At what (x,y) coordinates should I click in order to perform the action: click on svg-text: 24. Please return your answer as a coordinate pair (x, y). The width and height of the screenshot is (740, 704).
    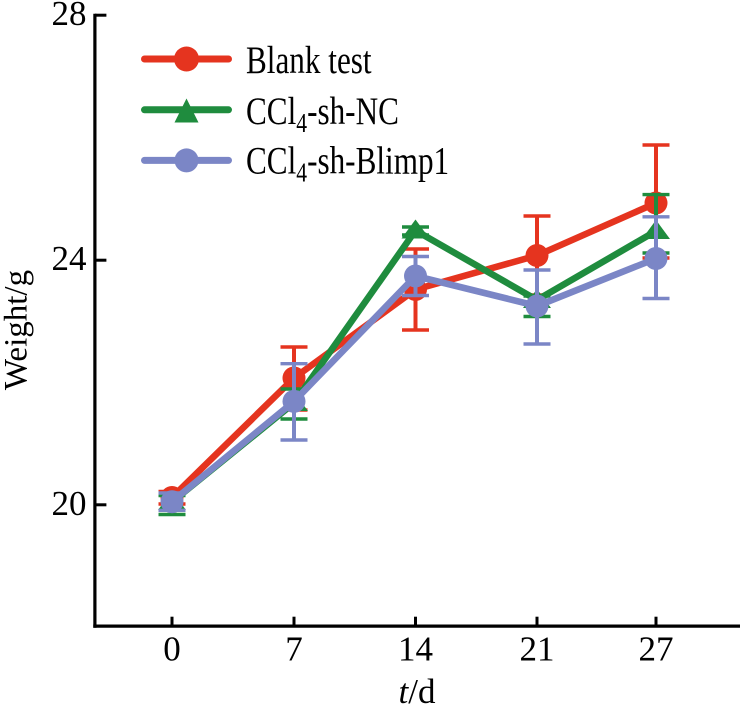
    Looking at the image, I should click on (69, 258).